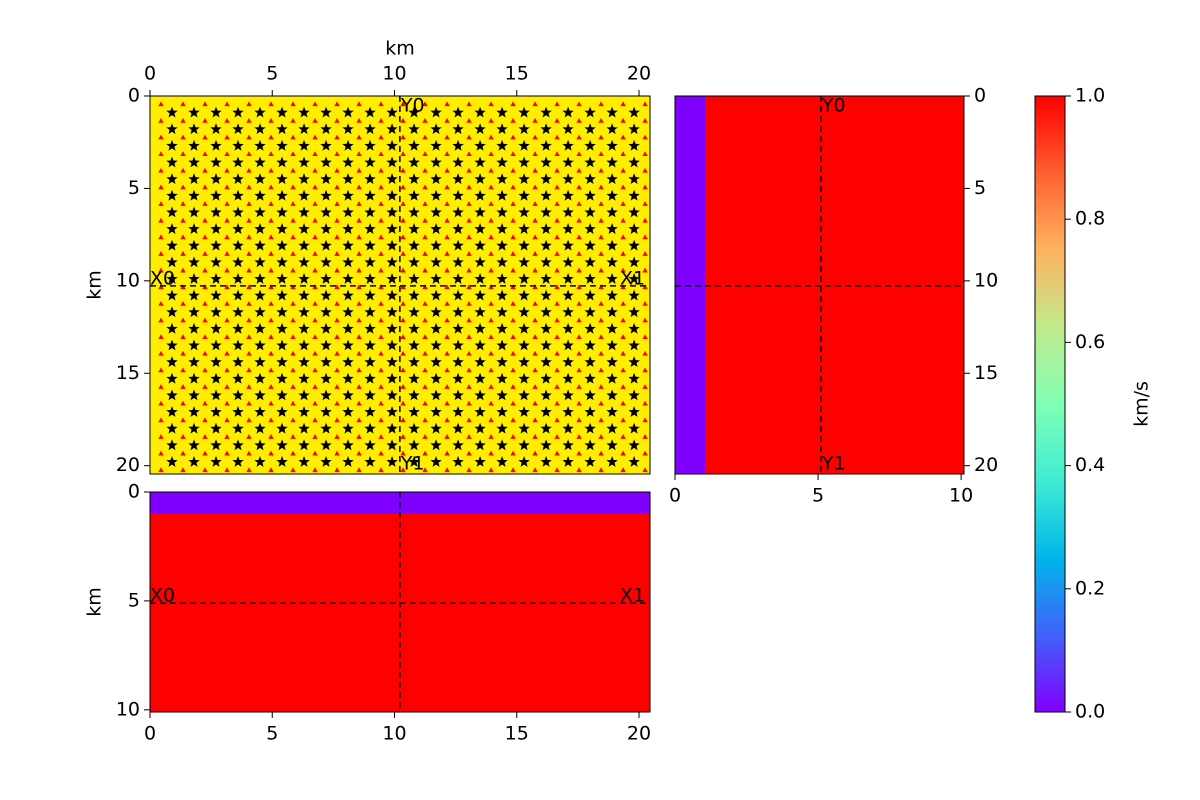 This screenshot has width=1200, height=800. Describe the element at coordinates (986, 373) in the screenshot. I see `tick-label: 15` at that location.